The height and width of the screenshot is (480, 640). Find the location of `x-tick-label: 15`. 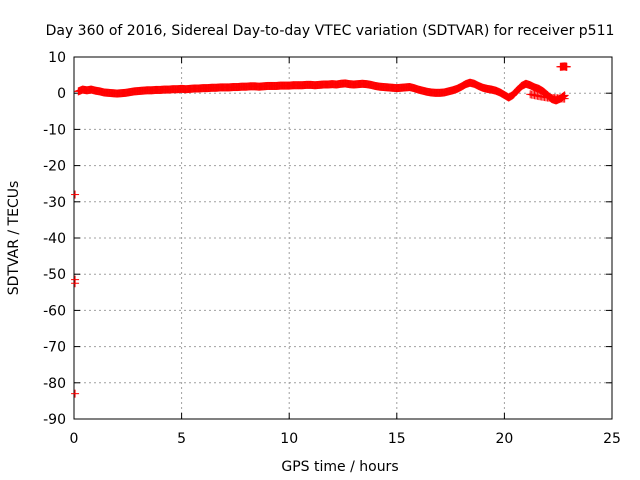

x-tick-label: 15 is located at coordinates (397, 439).